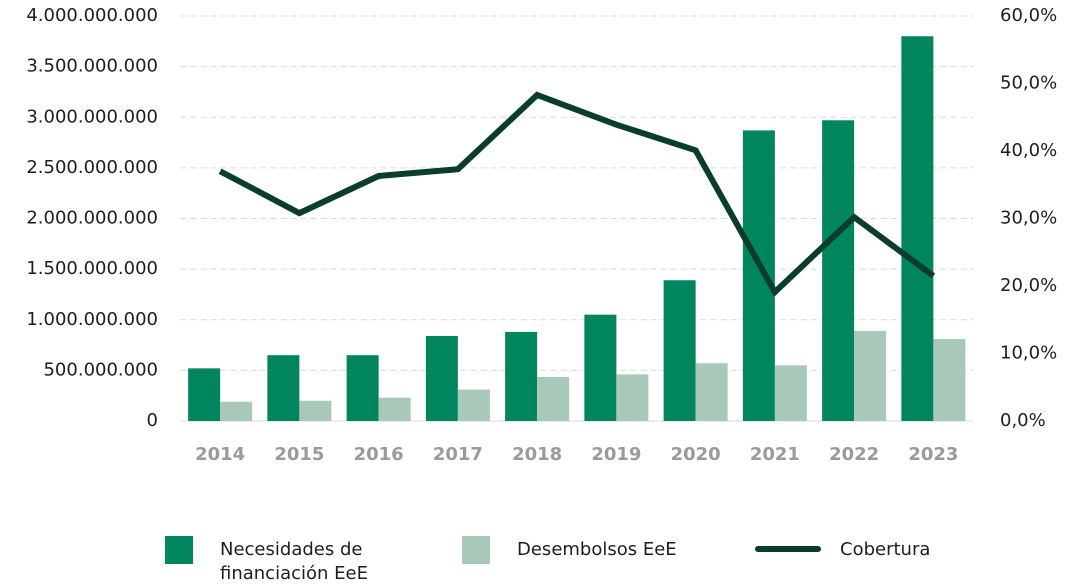  Describe the element at coordinates (294, 561) in the screenshot. I see `legend-label: Necesidades de financiación EeE` at that location.